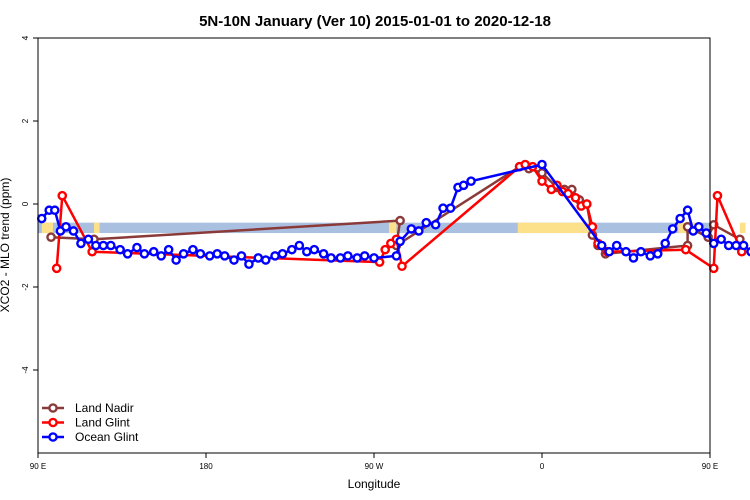  Describe the element at coordinates (25, 287) in the screenshot. I see `y-tick-label: -2` at that location.